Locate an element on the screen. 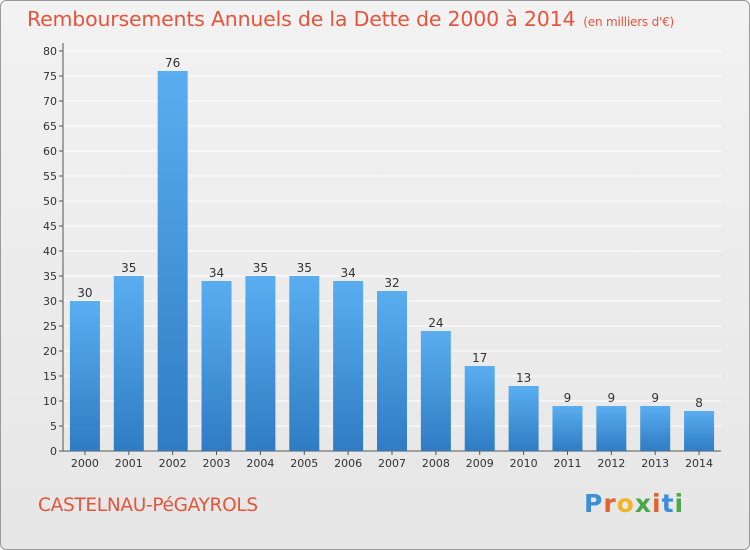 Image resolution: width=750 pixels, height=550 pixels. data-label-2002: 76 is located at coordinates (172, 63).